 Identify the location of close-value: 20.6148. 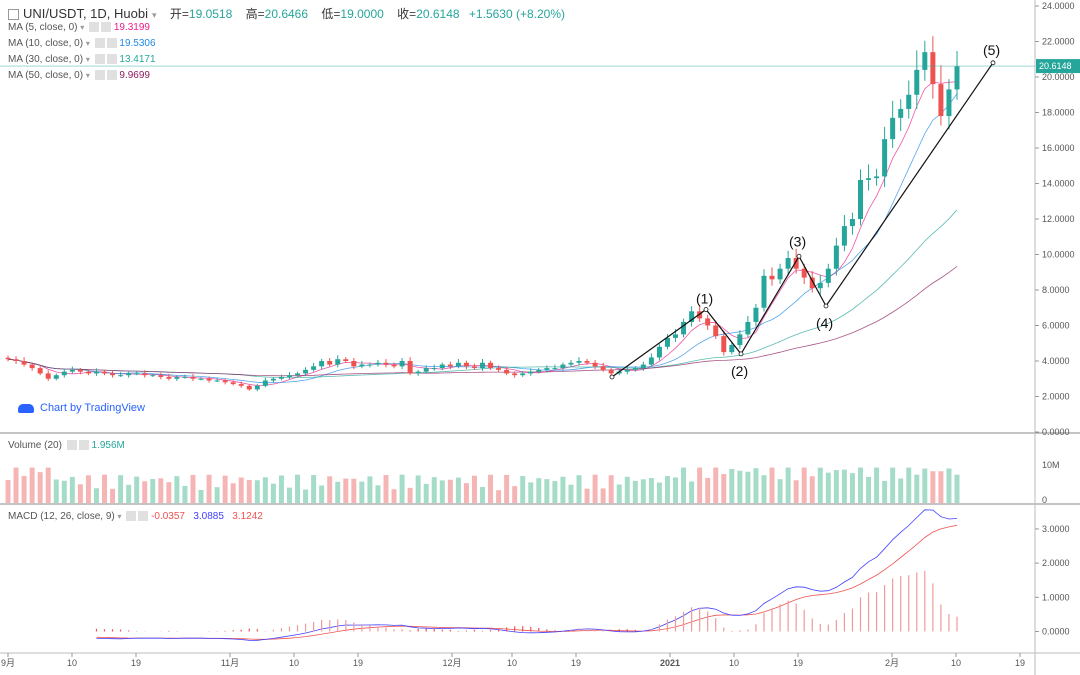
(438, 14).